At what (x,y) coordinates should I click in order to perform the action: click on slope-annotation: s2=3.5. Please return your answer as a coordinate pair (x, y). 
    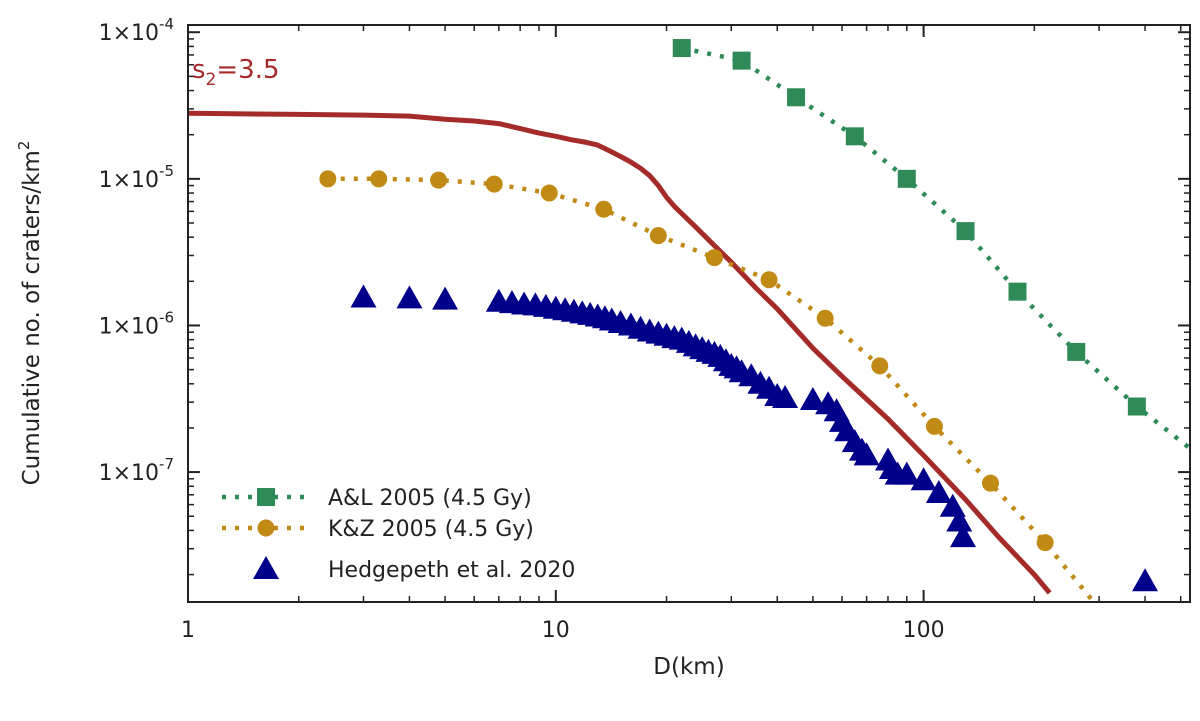
    Looking at the image, I should click on (236, 72).